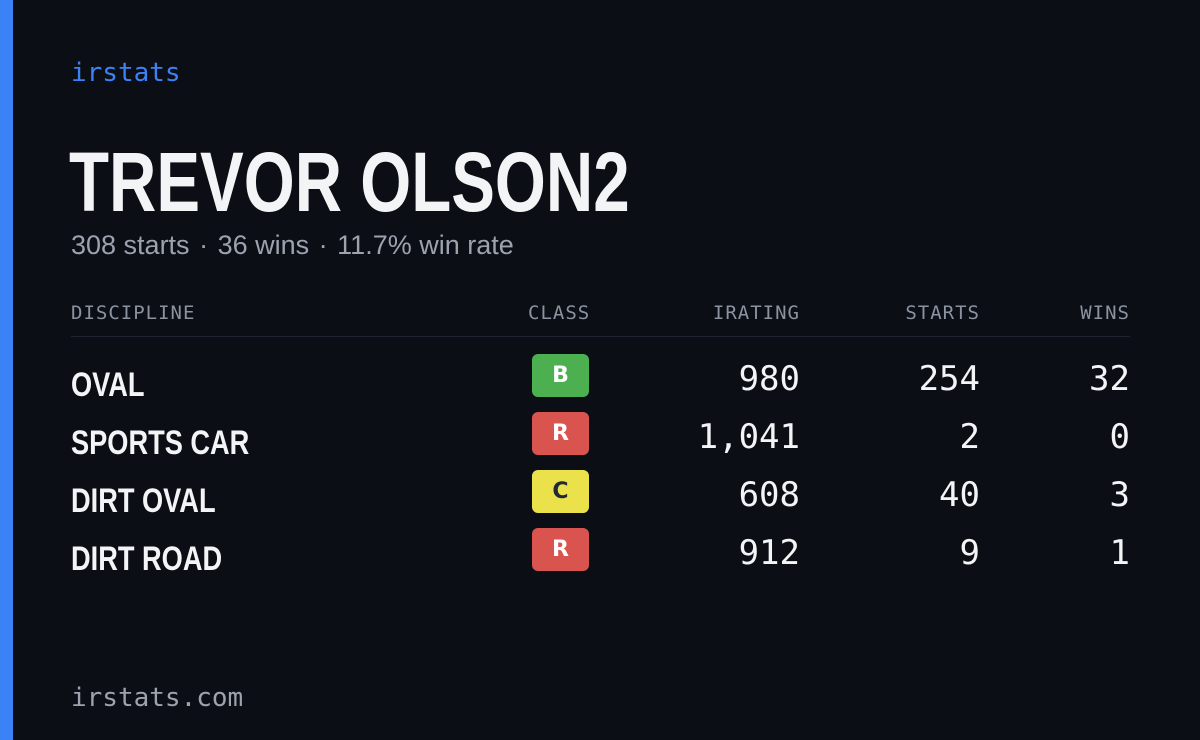  I want to click on discipline-name: DIRT ROAD, so click(146, 559).